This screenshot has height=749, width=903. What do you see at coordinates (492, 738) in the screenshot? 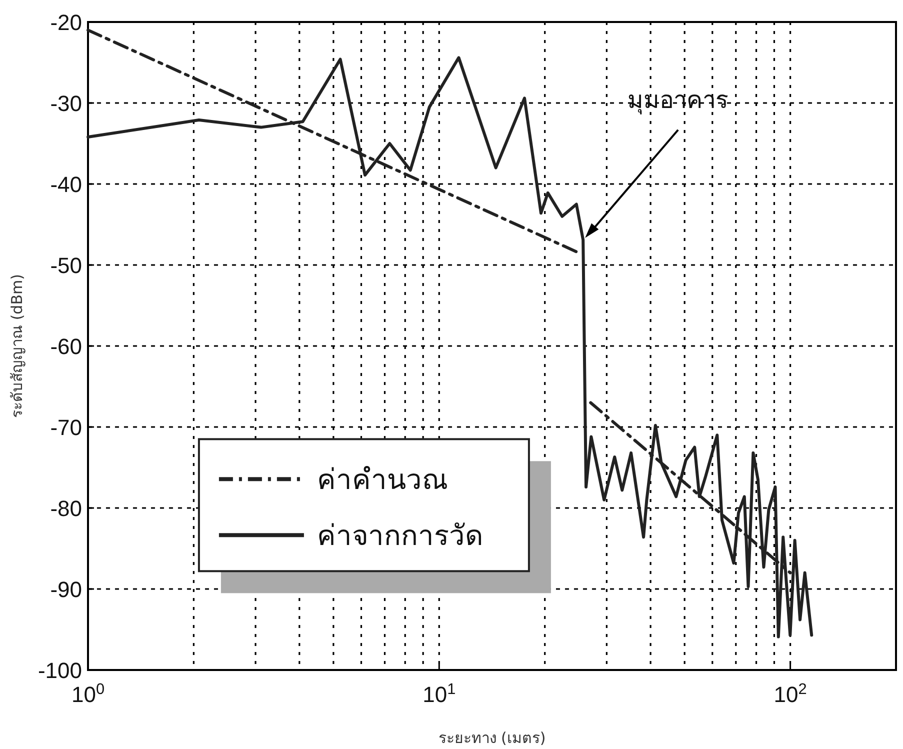
I see `x-axis-title: ระยะทาง (เมตร)` at bounding box center [492, 738].